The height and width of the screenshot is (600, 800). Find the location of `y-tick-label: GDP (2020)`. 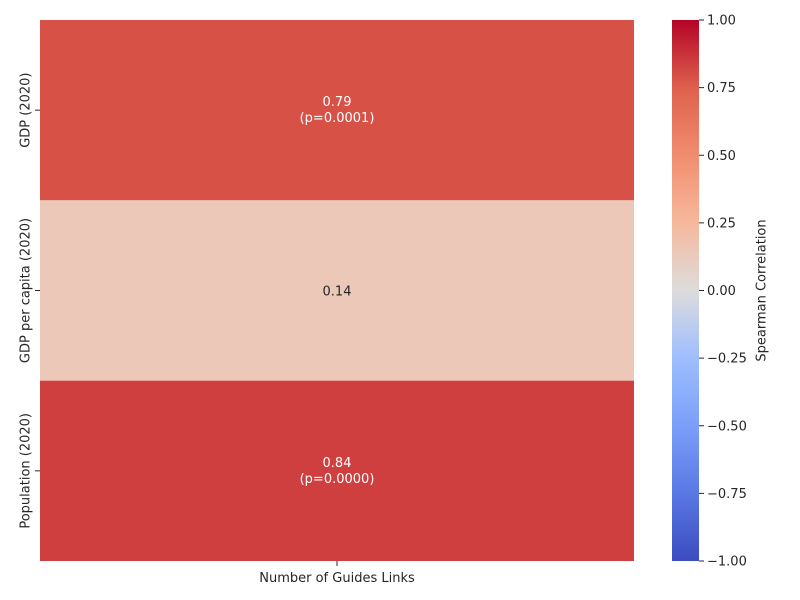

y-tick-label: GDP (2020) is located at coordinates (26, 110).